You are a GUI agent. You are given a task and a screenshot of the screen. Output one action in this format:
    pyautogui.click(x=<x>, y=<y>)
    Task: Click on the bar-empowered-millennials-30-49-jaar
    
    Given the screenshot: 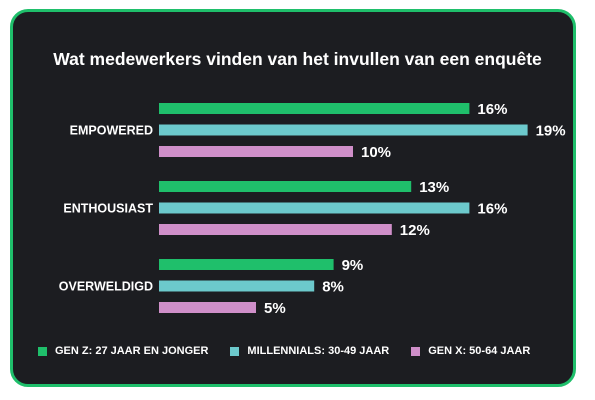 What is the action you would take?
    pyautogui.click(x=343, y=130)
    